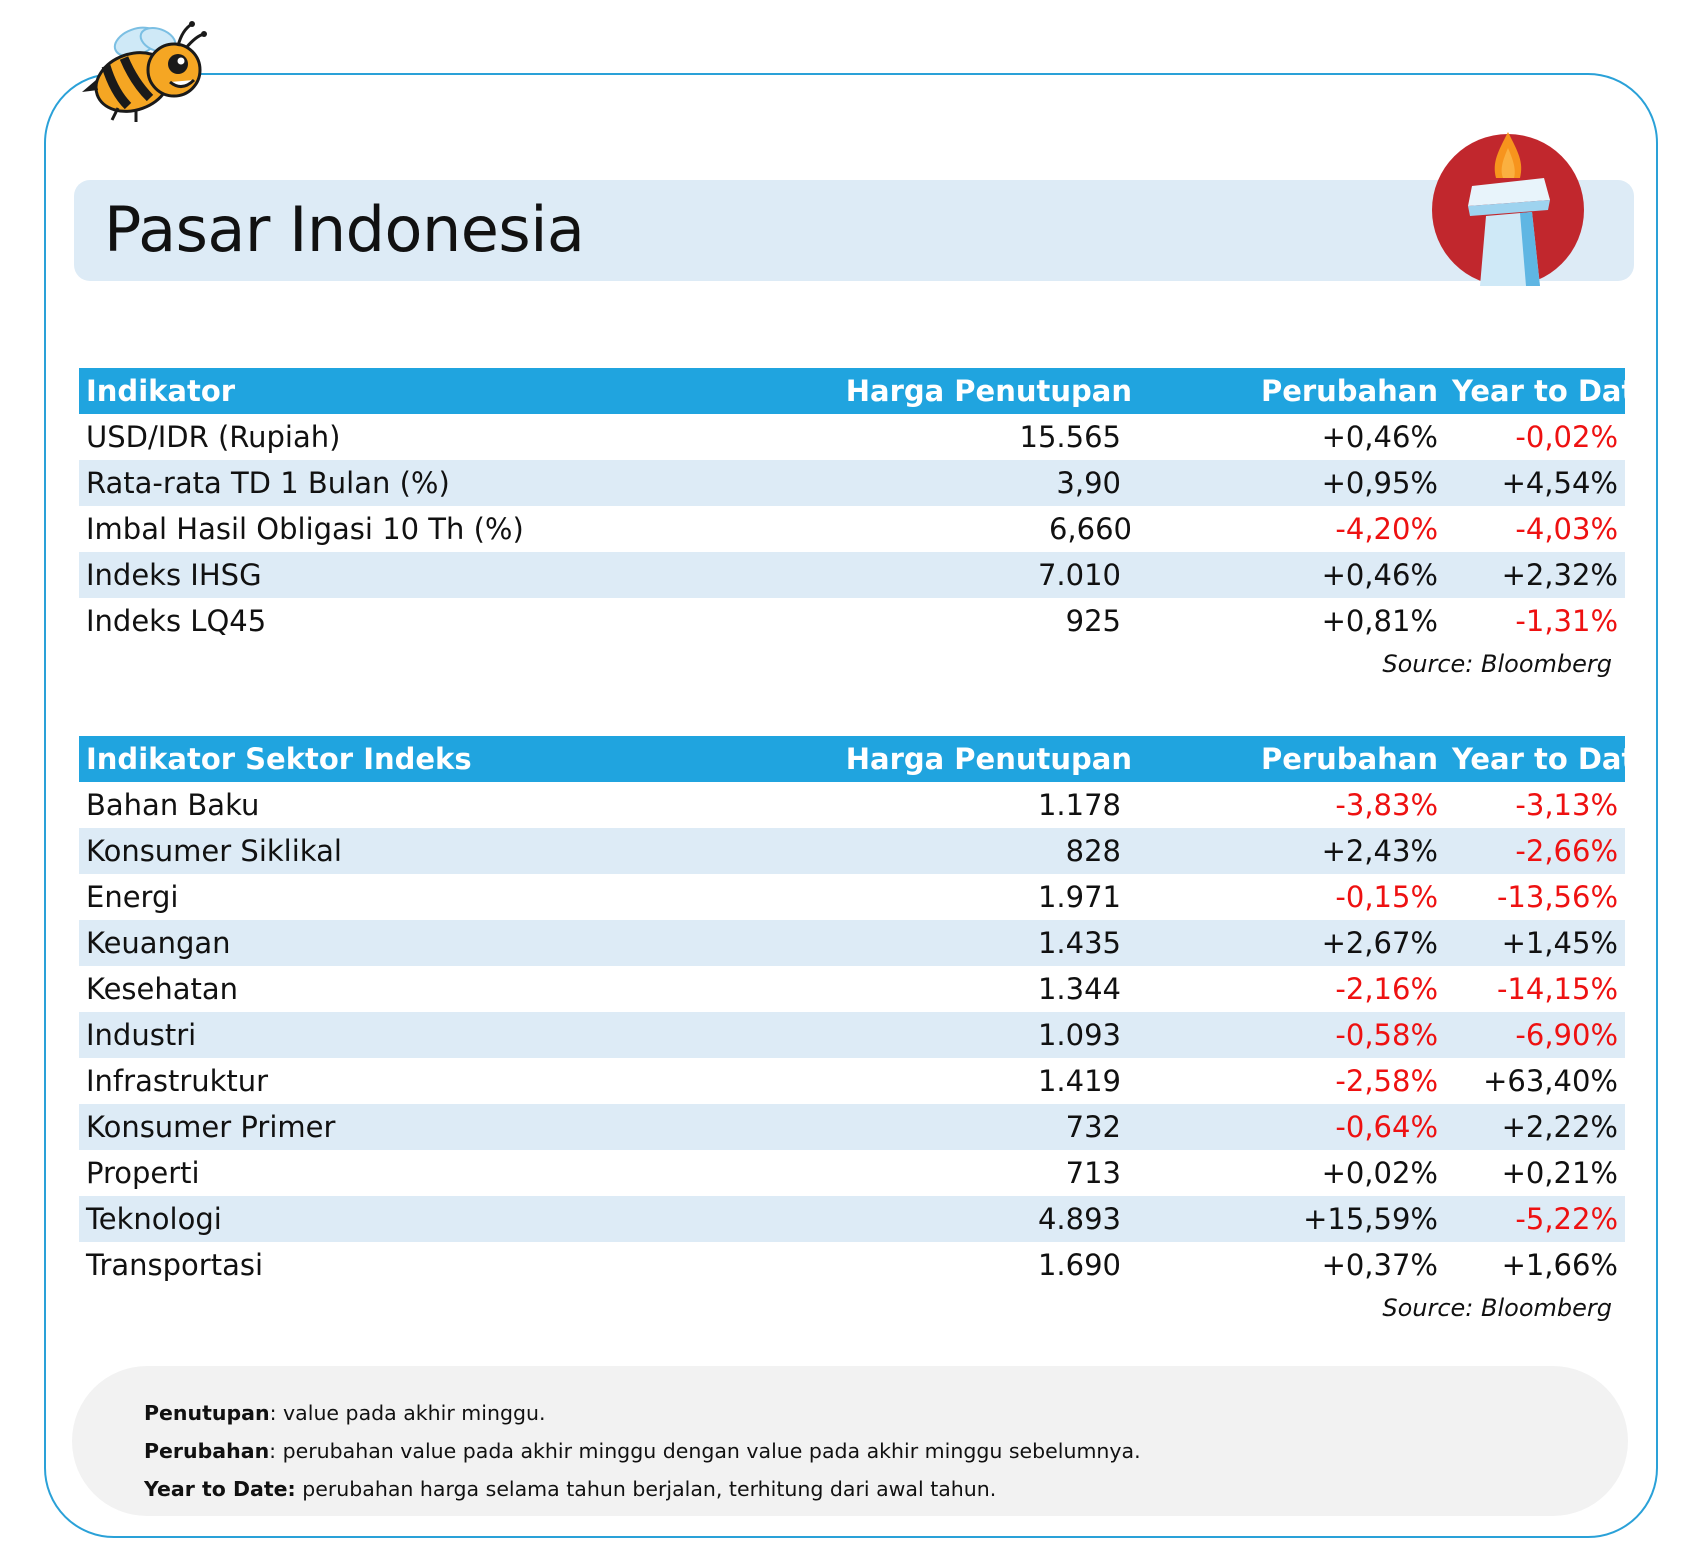 Image resolution: width=1700 pixels, height=1568 pixels. Describe the element at coordinates (1566, 529) in the screenshot. I see `cell-ytd: -4,03%` at that location.